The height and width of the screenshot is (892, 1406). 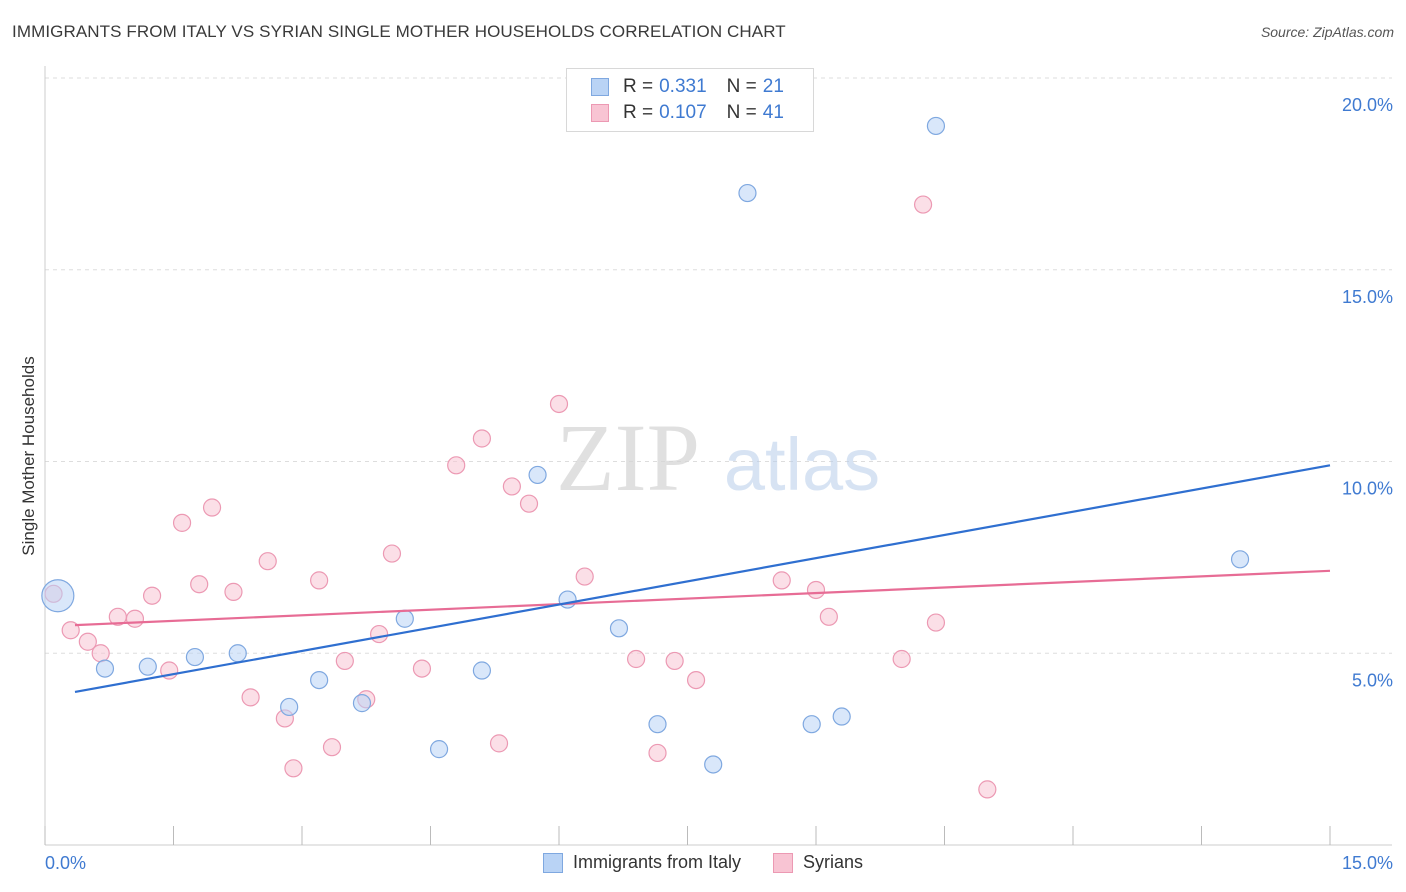 I want to click on legend-label-italy: Immigrants from Italy, so click(x=656, y=862).